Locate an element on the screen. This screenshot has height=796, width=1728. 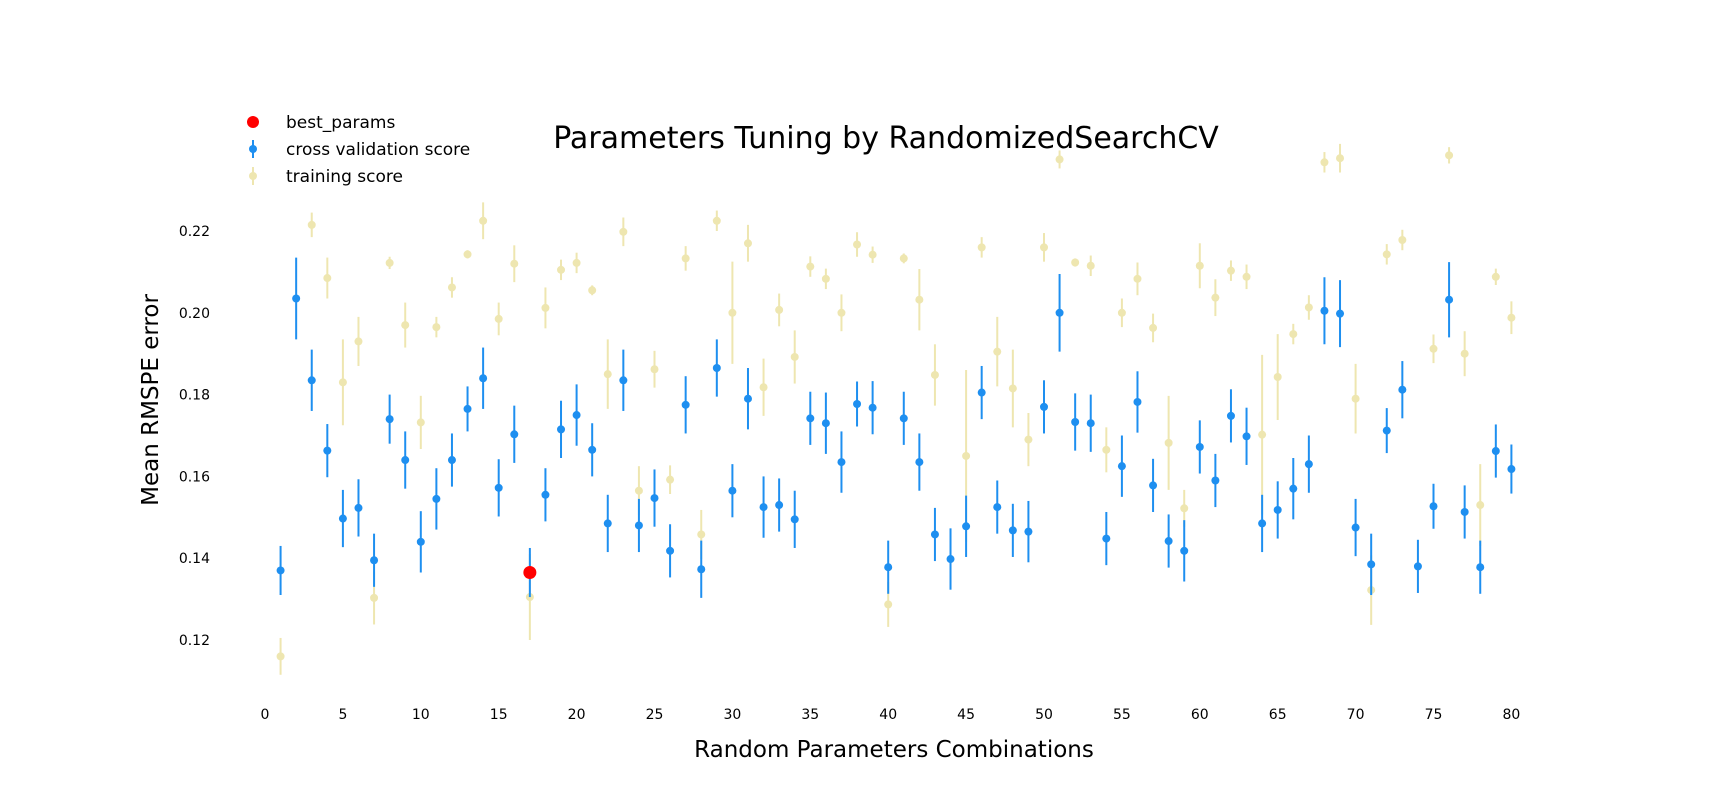
legend-label-train: training score is located at coordinates (344, 177).